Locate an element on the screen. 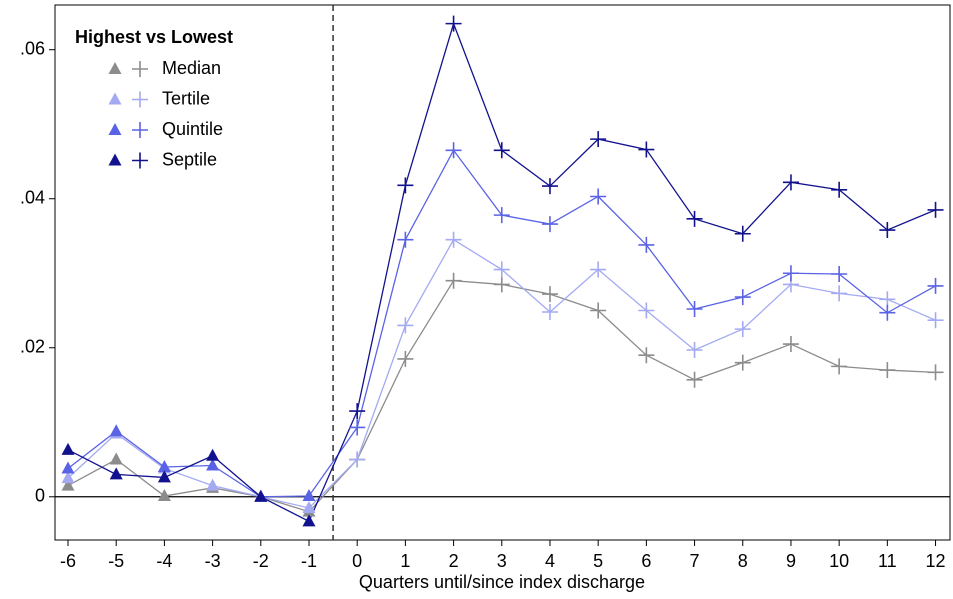 This screenshot has height=599, width=953. legend-label: Tertile is located at coordinates (186, 98).